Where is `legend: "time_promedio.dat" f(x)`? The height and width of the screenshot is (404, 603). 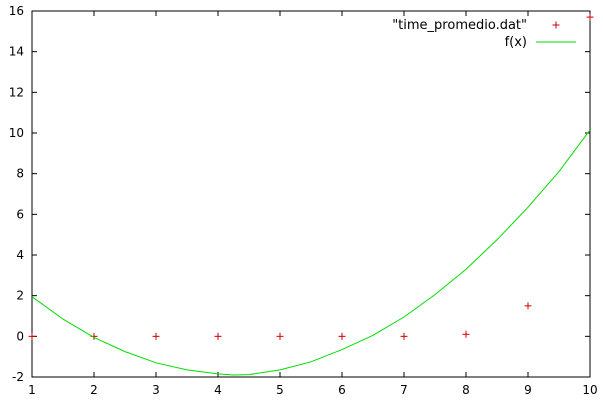 legend: "time_promedio.dat" f(x) is located at coordinates (484, 34).